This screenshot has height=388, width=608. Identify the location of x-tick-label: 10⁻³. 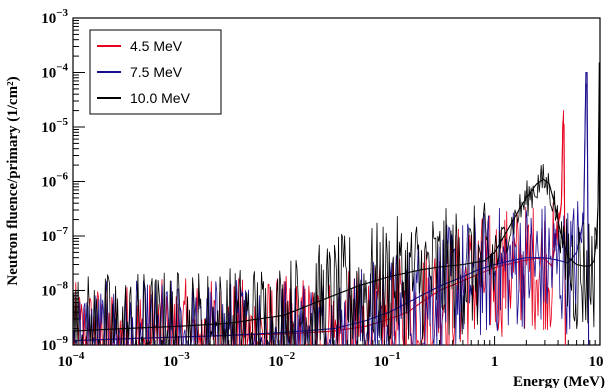
(176, 360).